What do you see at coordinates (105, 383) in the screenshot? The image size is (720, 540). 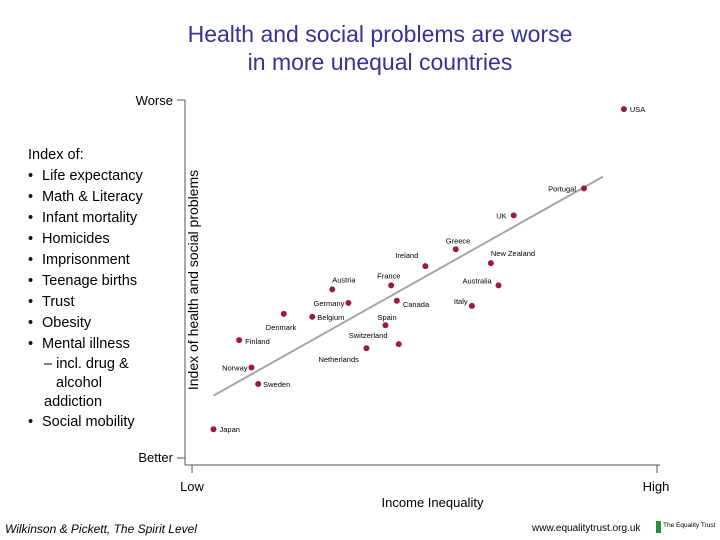 I see `index-sub-note: – incl. drug & alcohol addiction` at bounding box center [105, 383].